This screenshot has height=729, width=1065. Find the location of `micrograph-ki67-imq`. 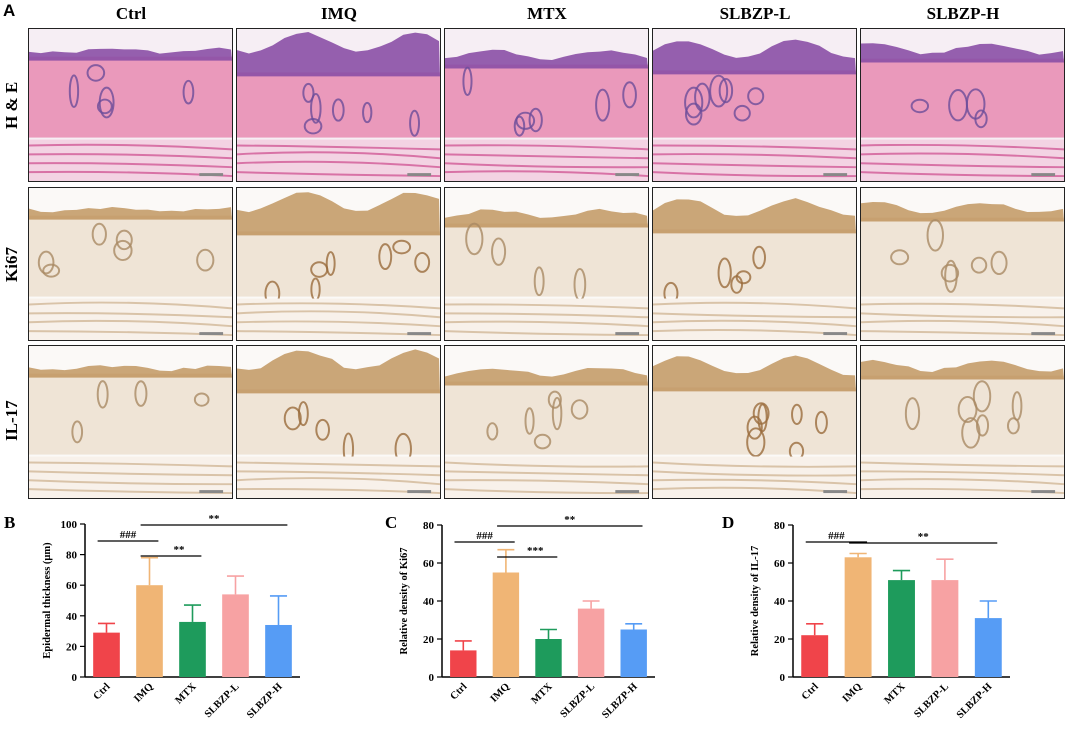

micrograph-ki67-imq is located at coordinates (338, 264).